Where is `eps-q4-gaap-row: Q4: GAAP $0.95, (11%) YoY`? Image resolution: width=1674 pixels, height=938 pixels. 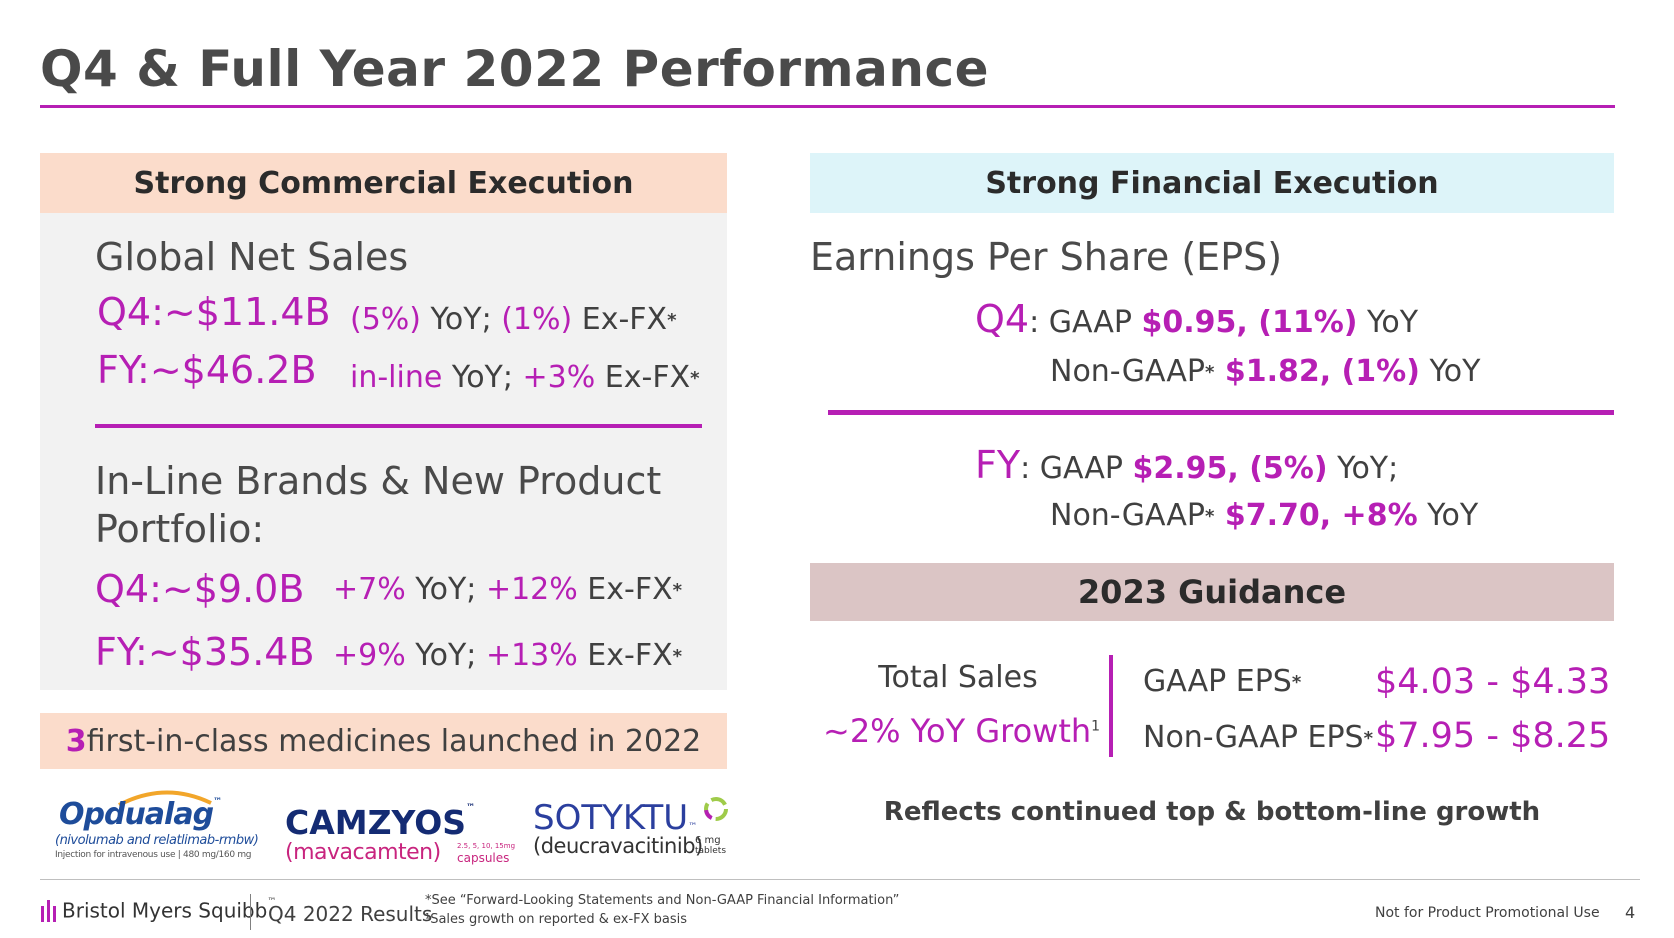 eps-q4-gaap-row: Q4: GAAP $0.95, (11%) YoY is located at coordinates (1196, 319).